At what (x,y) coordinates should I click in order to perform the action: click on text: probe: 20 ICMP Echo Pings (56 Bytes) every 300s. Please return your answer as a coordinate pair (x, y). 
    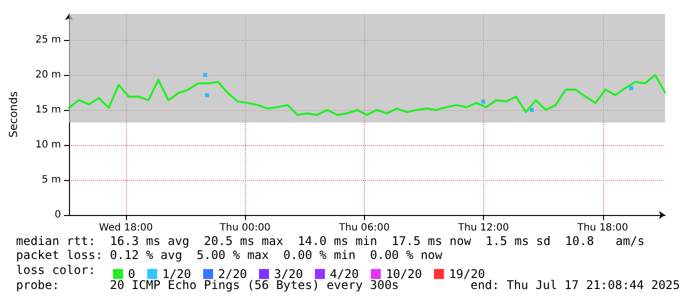
    Looking at the image, I should click on (207, 285).